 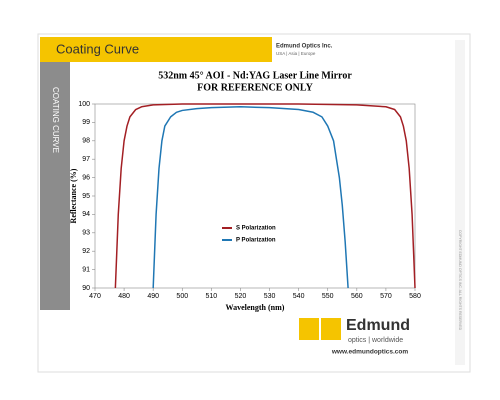 I want to click on header-bar, so click(x=156, y=49).